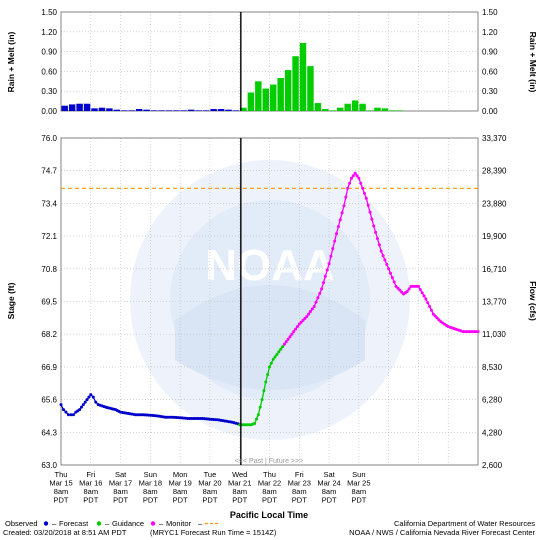 This screenshot has height=540, width=540. Describe the element at coordinates (49, 465) in the screenshot. I see `stage-ytick-left: 63.0` at that location.